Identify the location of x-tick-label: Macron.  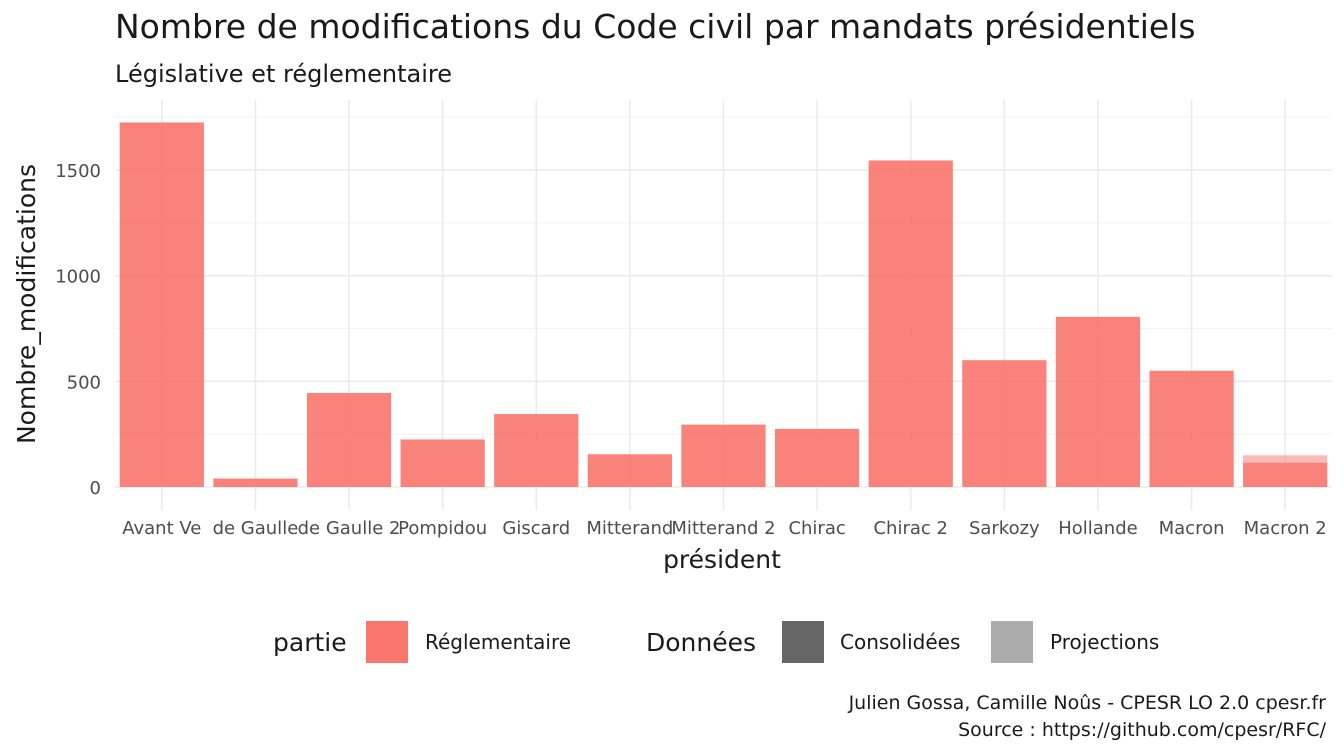
(1192, 528).